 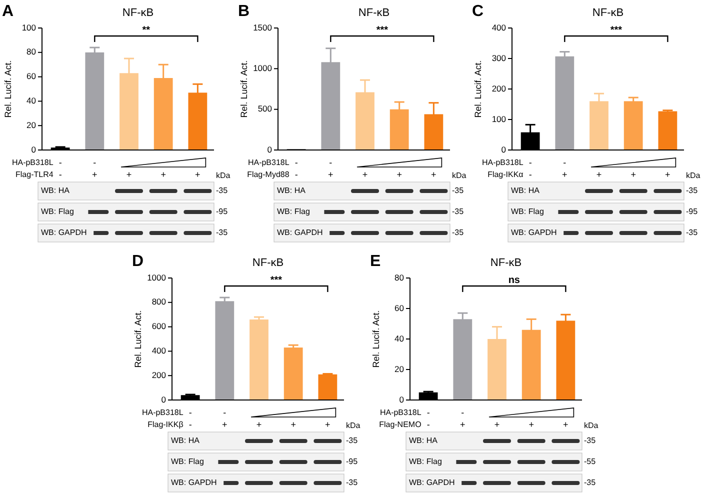 What do you see at coordinates (262, 27) in the screenshot?
I see `y-tick-label: 1500` at bounding box center [262, 27].